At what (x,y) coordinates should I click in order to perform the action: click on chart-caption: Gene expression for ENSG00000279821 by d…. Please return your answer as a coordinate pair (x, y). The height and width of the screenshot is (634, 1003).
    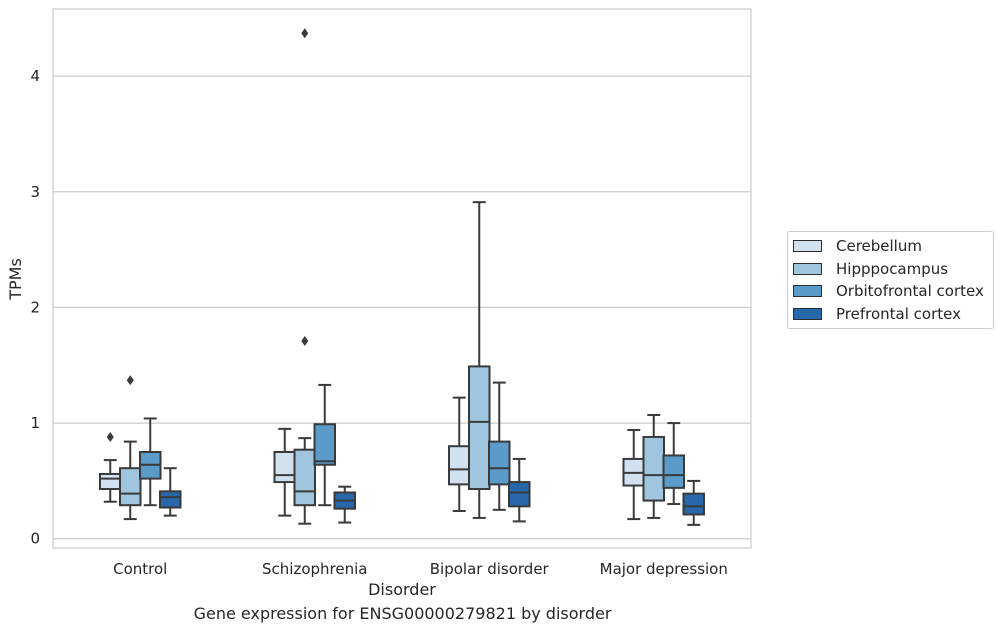
    Looking at the image, I should click on (402, 613).